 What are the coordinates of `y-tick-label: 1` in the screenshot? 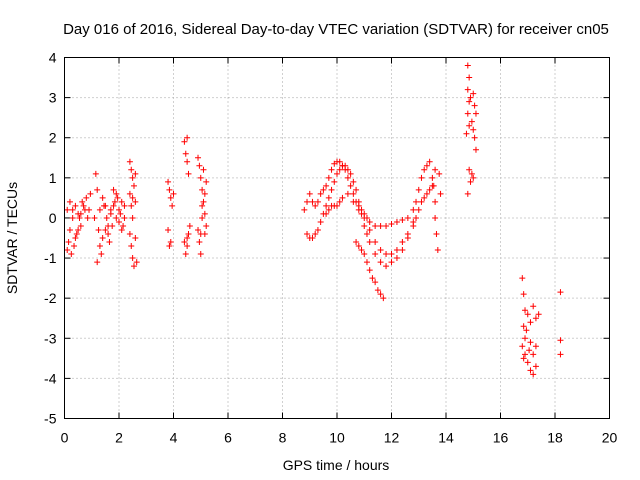 It's located at (53, 178).